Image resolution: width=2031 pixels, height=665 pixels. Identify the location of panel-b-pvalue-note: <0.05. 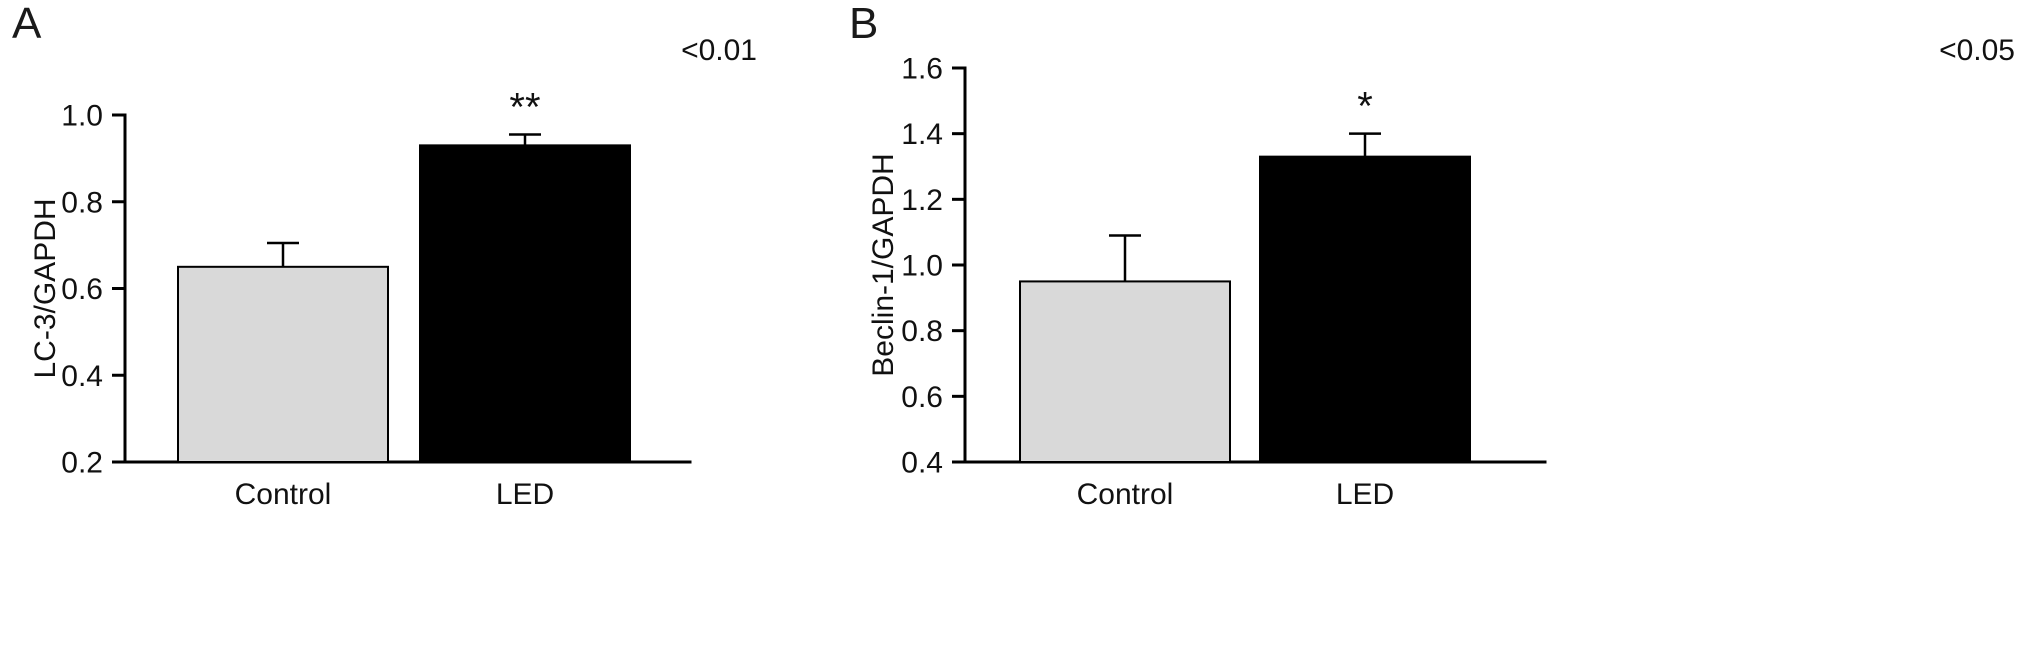
(1977, 50).